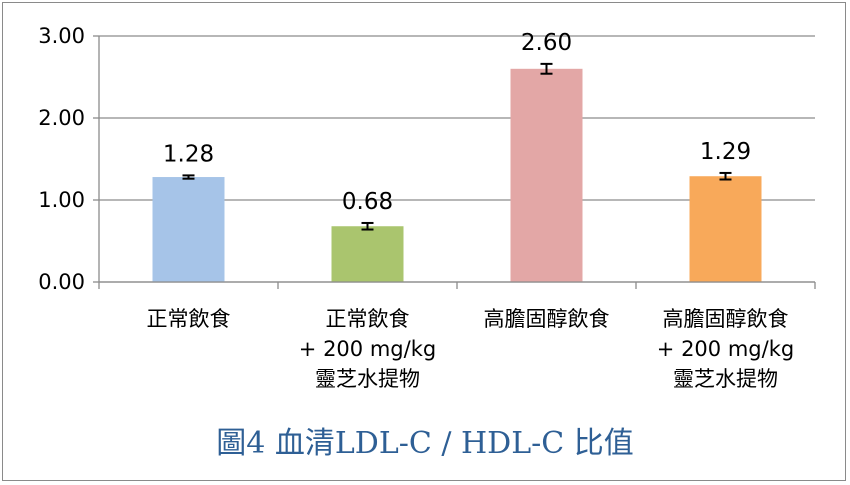  Describe the element at coordinates (546, 43) in the screenshot. I see `data-label: 2.60` at that location.